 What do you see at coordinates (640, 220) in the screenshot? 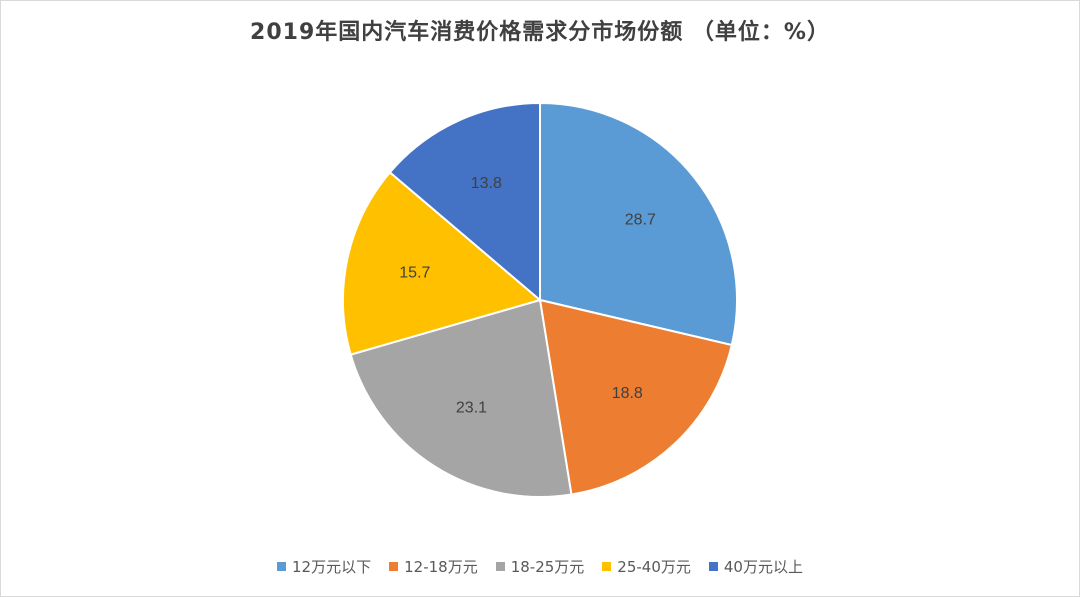
I see `data-label: 28.7` at bounding box center [640, 220].